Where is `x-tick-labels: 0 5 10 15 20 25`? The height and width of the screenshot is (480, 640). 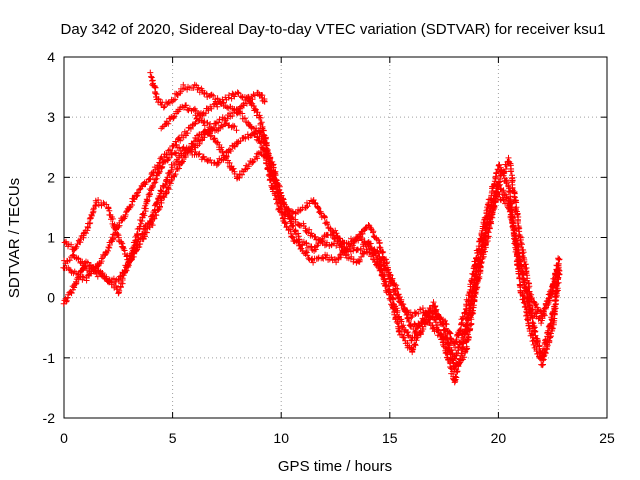
x-tick-labels: 0 5 10 15 20 25 is located at coordinates (337, 438).